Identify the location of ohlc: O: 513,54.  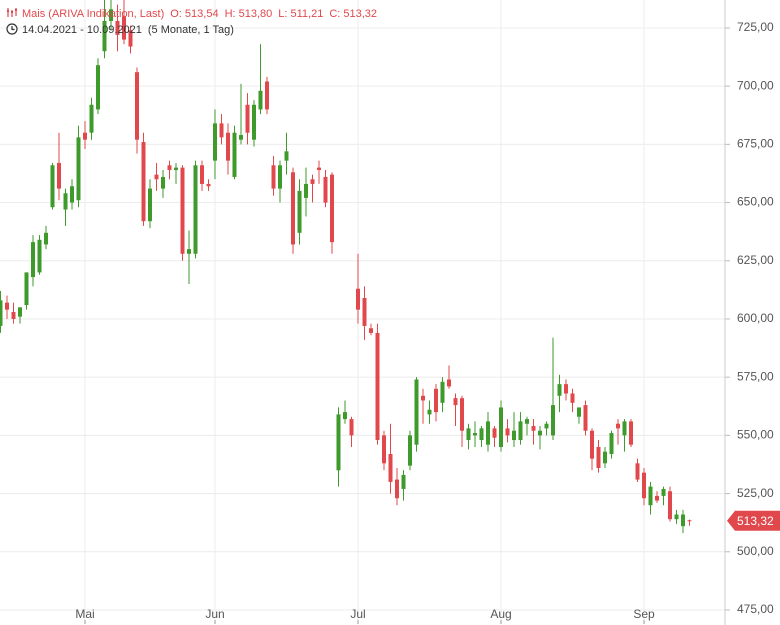
(194, 14).